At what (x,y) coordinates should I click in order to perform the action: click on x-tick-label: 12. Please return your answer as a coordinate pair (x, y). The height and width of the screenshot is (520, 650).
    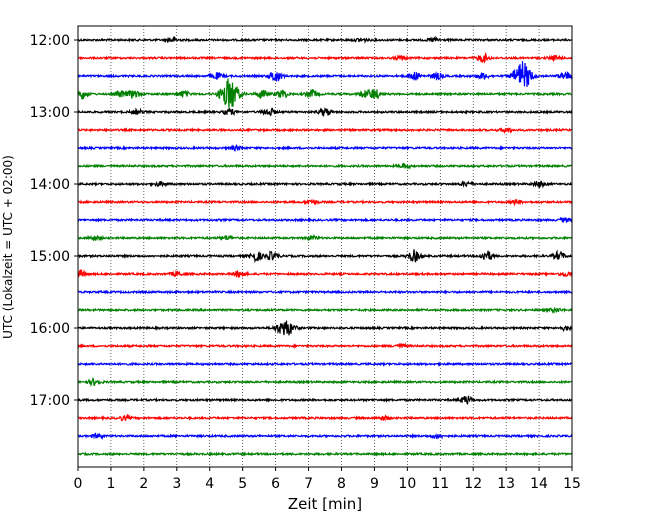
    Looking at the image, I should click on (473, 484).